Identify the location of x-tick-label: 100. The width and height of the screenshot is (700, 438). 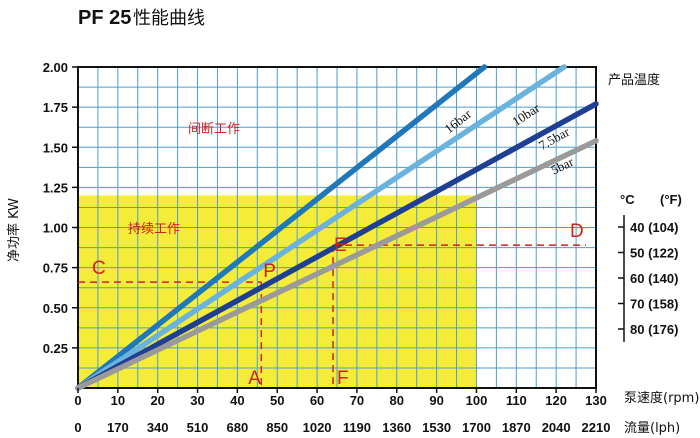
(477, 400).